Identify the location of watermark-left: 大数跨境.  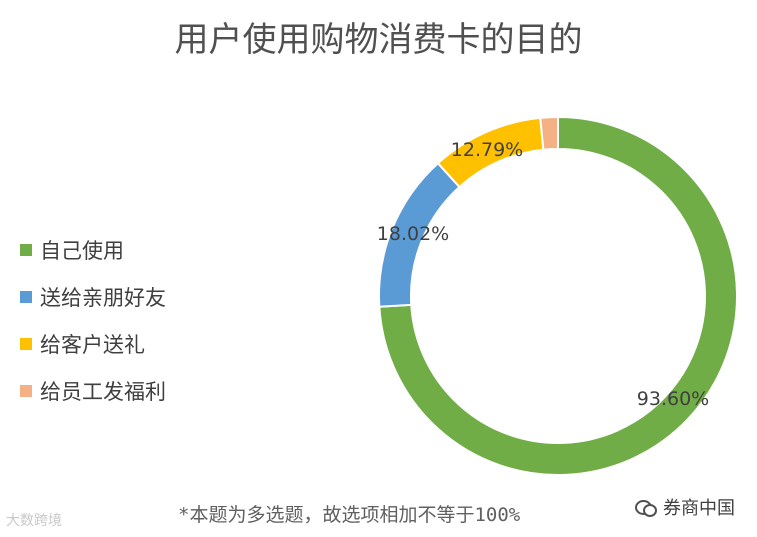
(34, 521).